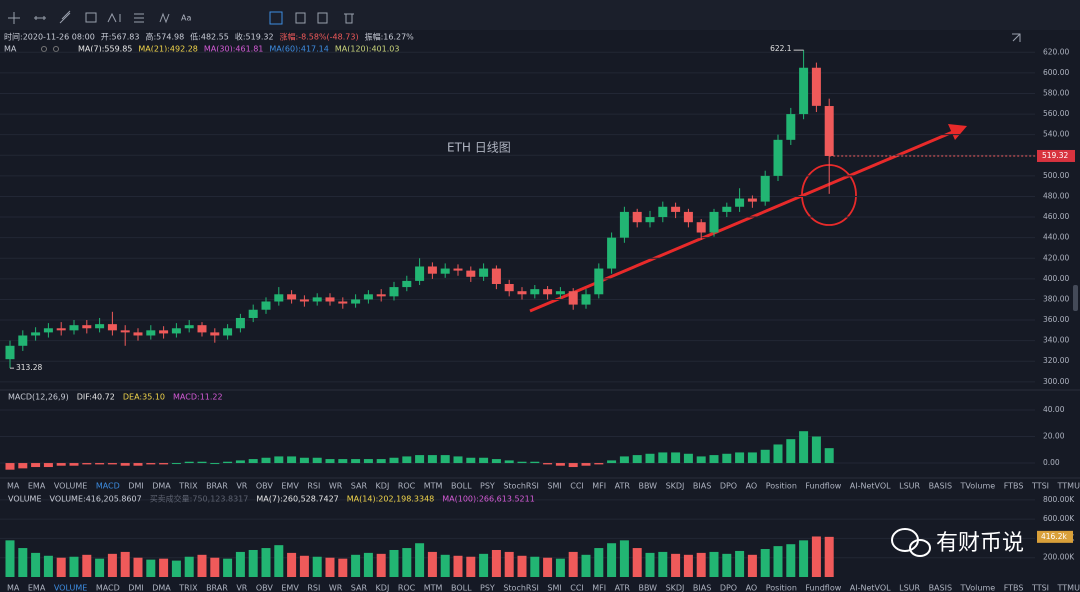 The width and height of the screenshot is (1080, 592). What do you see at coordinates (167, 49) in the screenshot?
I see `ma-value: MA(21):492.28` at bounding box center [167, 49].